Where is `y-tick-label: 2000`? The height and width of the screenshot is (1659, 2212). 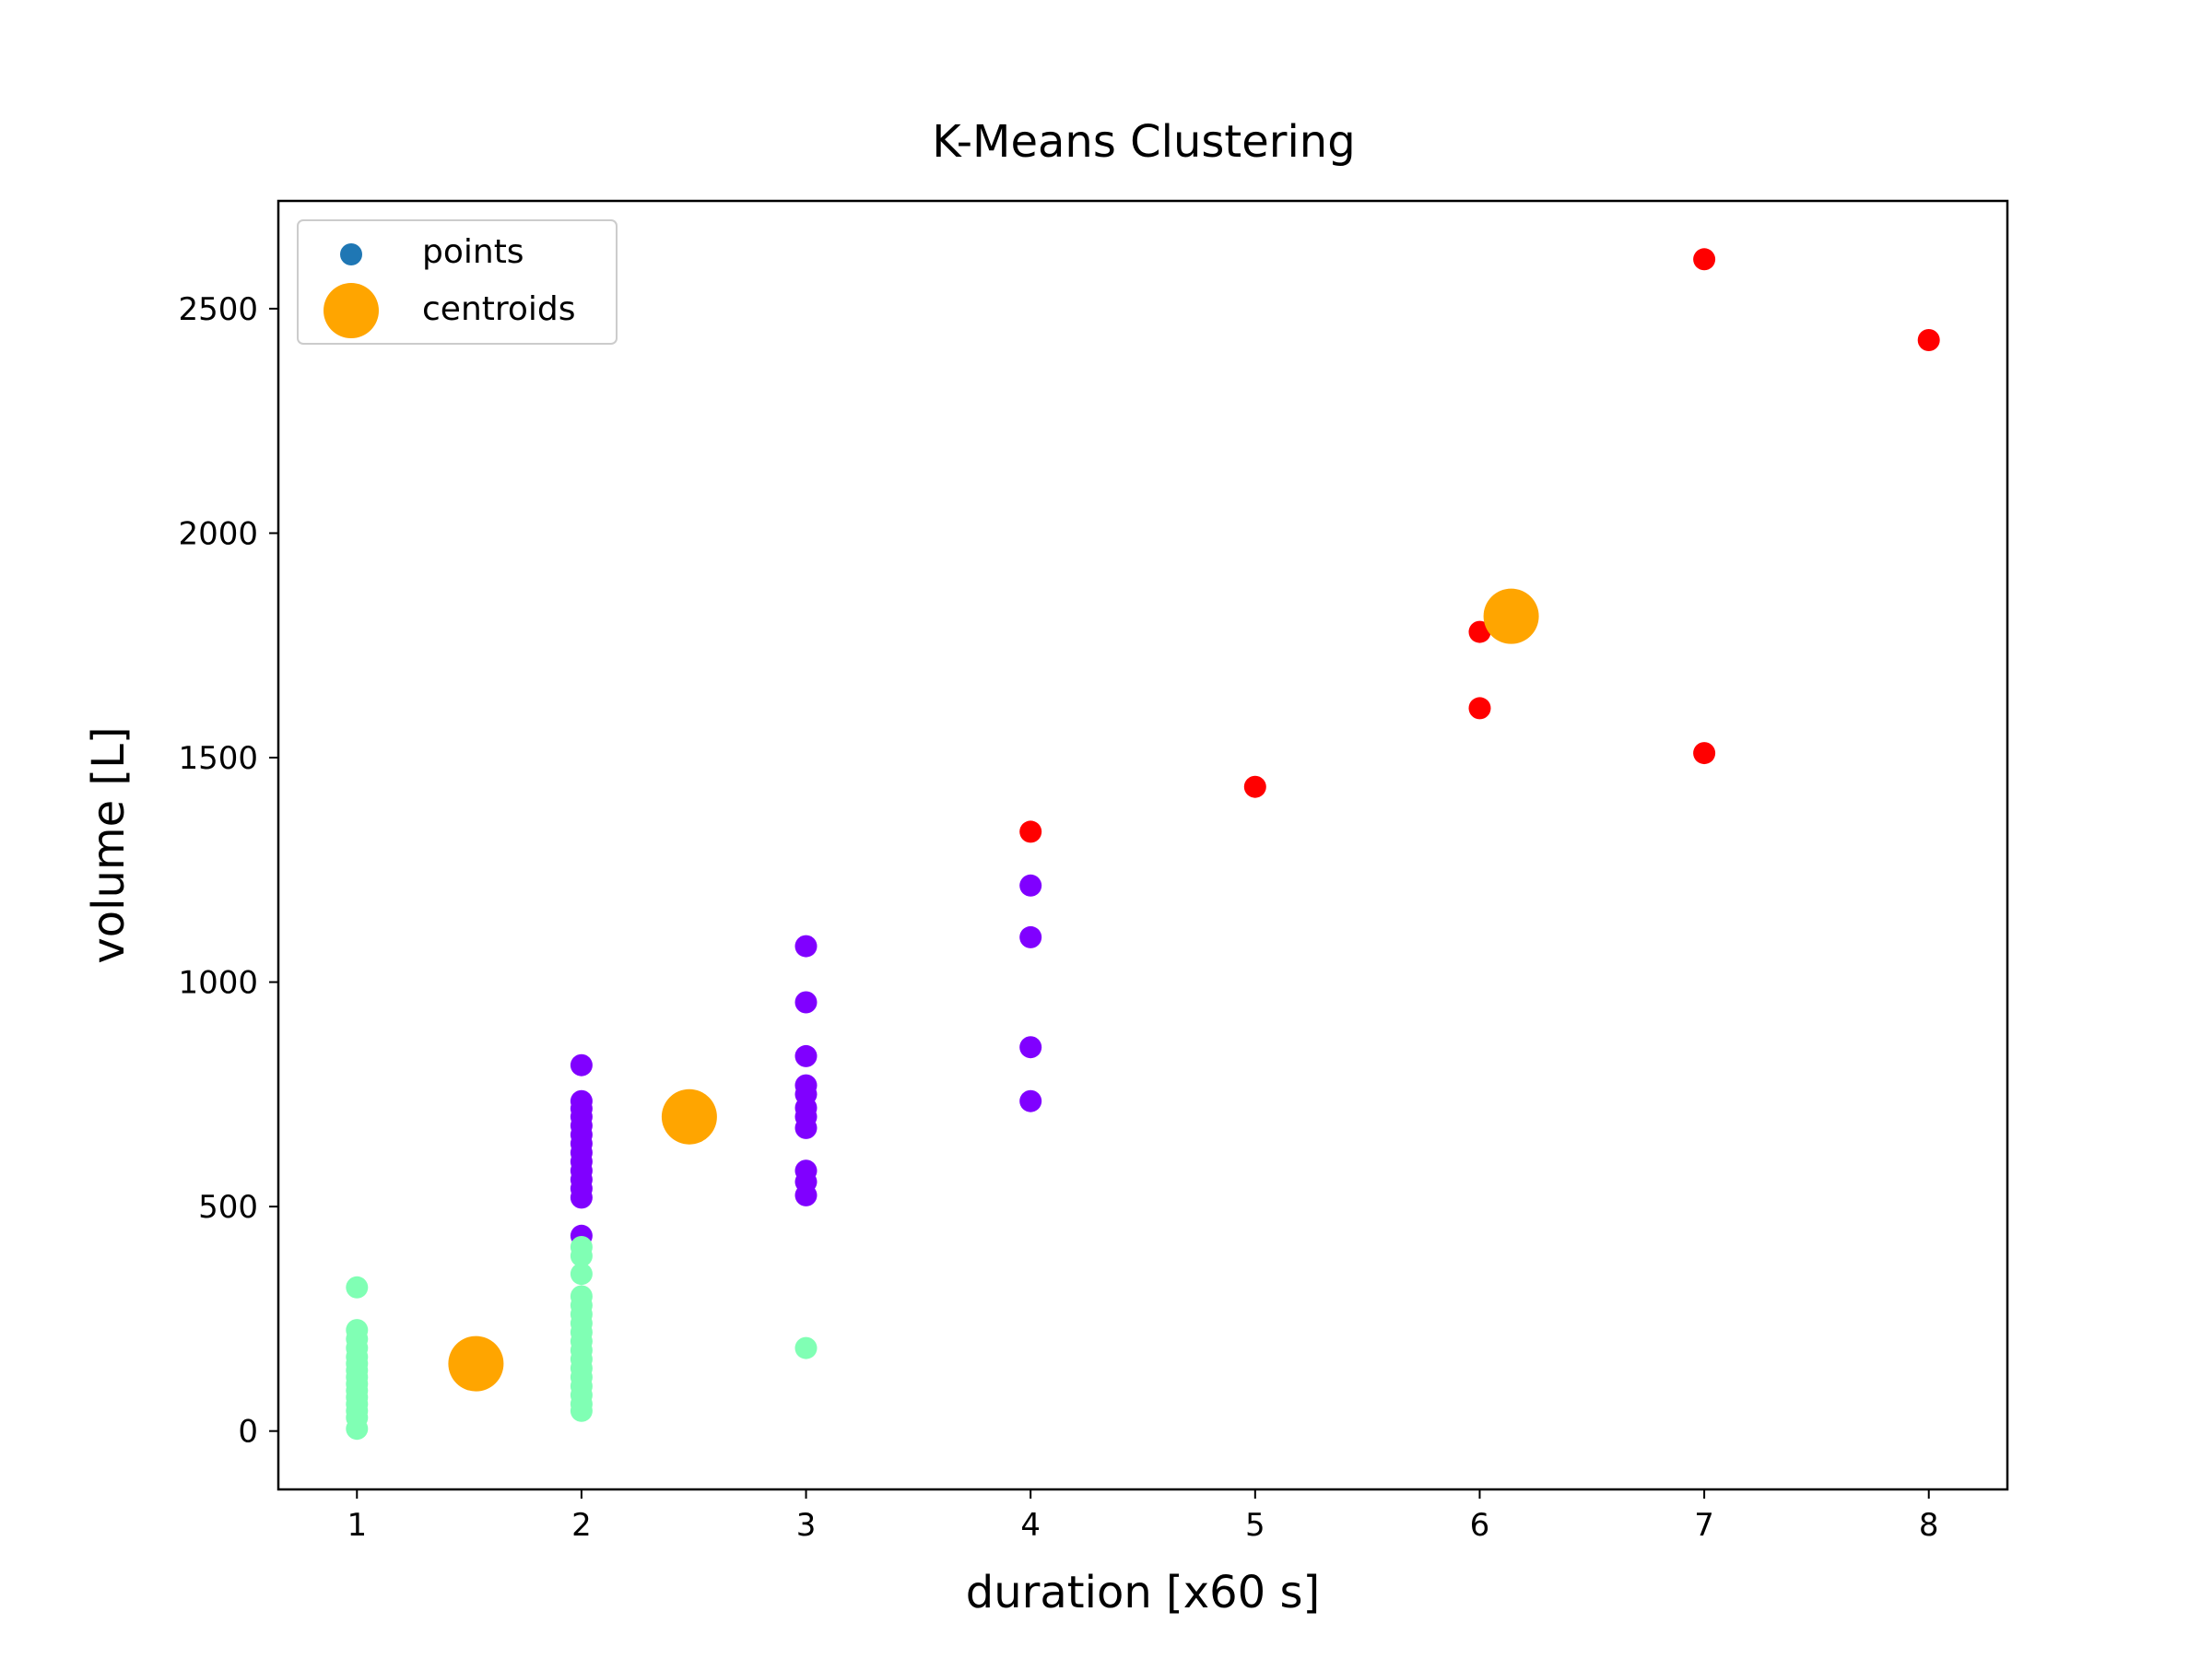 y-tick-label: 2000 is located at coordinates (218, 533).